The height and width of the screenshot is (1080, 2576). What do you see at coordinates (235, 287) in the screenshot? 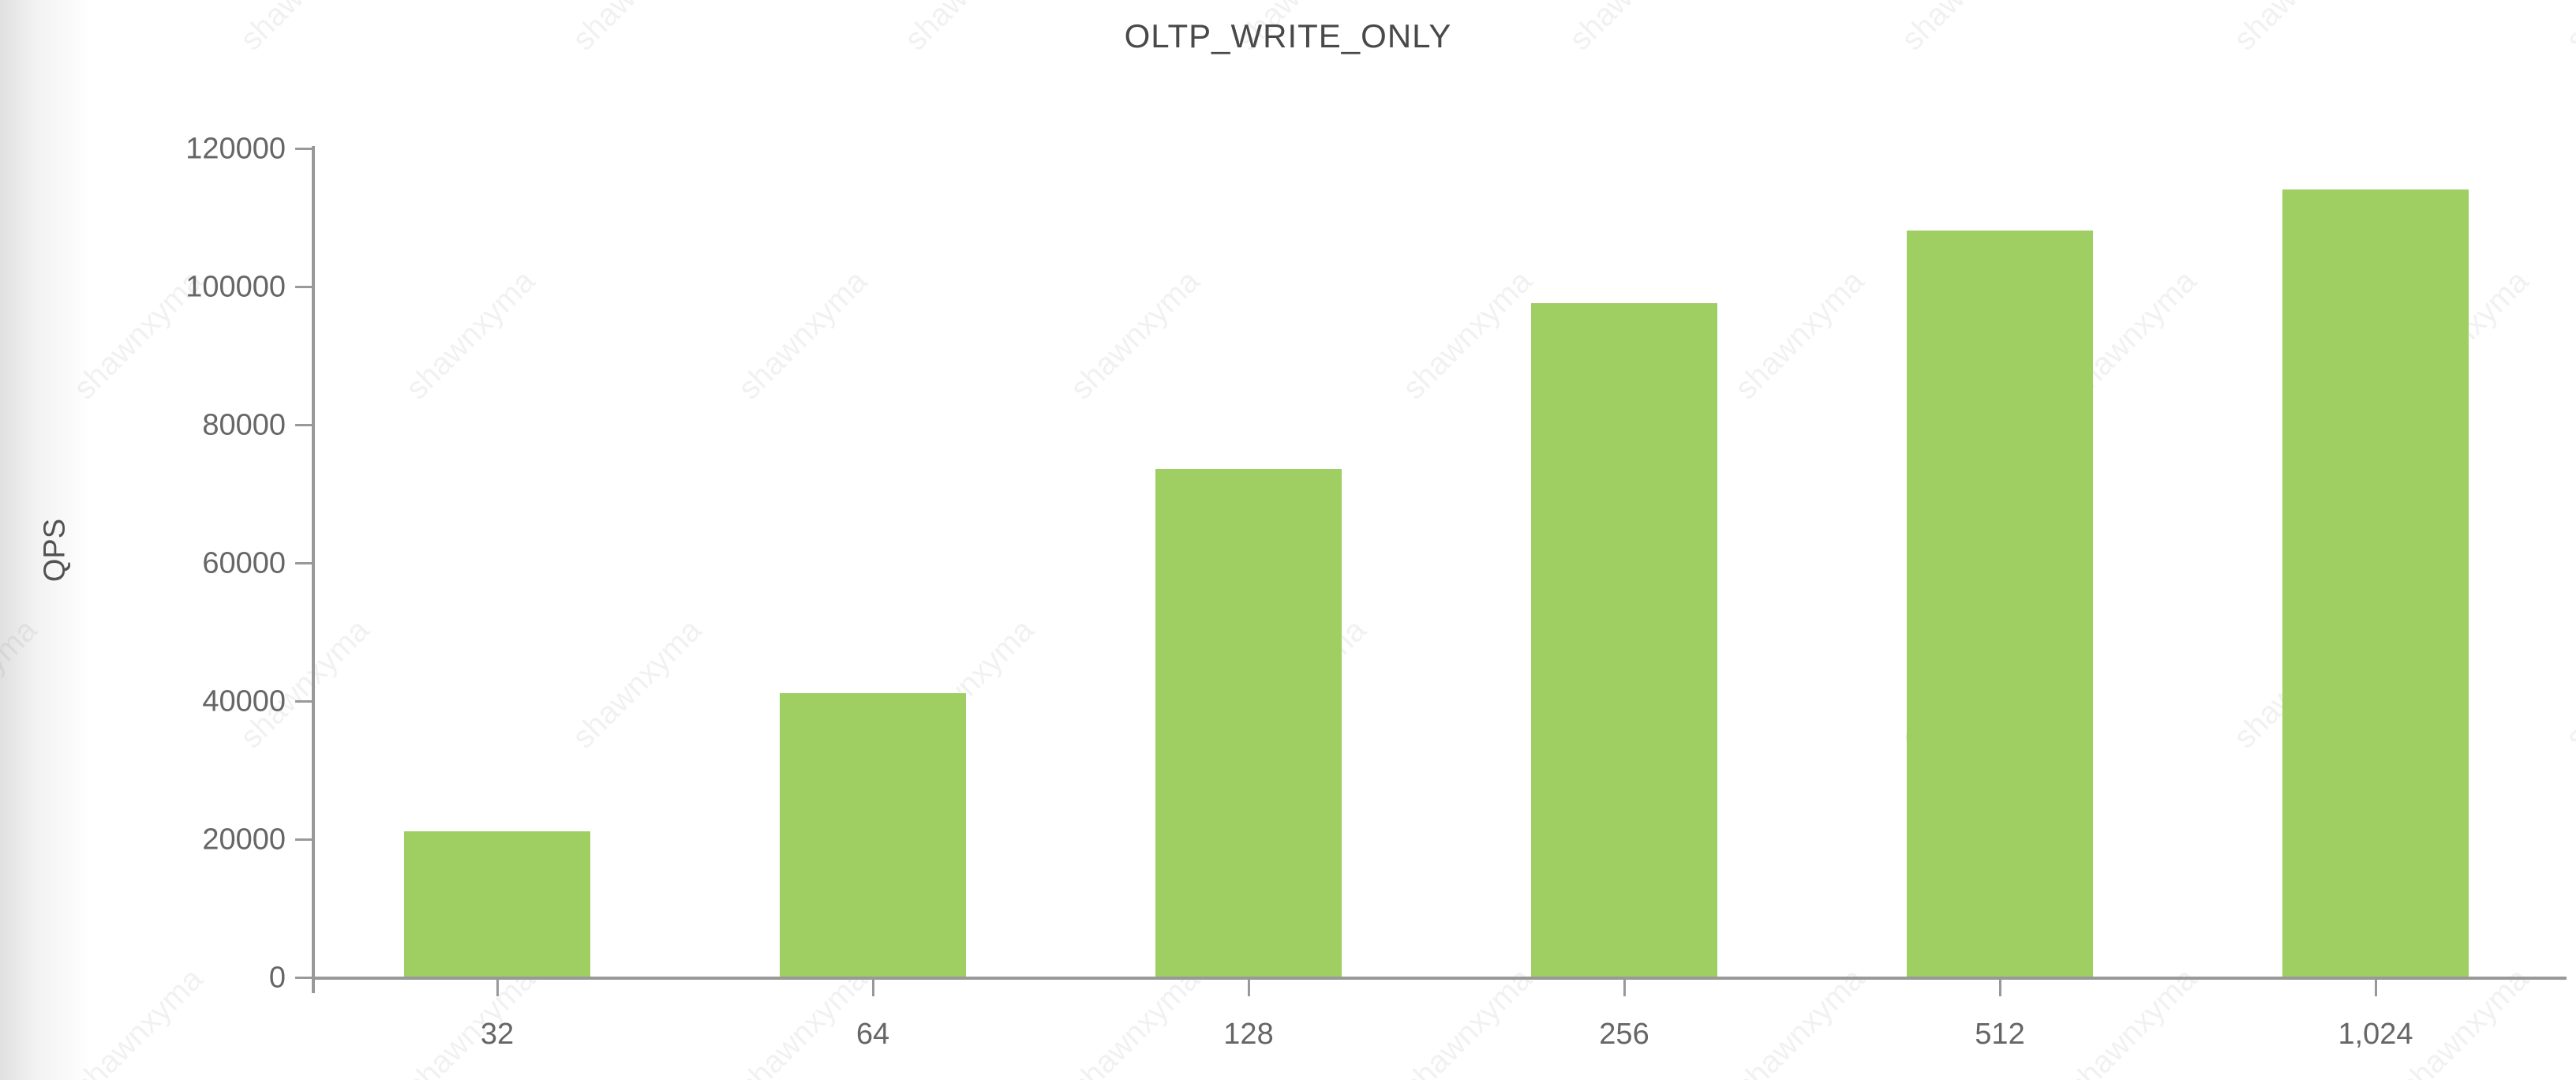
I see `y-tick-label: 100000` at bounding box center [235, 287].